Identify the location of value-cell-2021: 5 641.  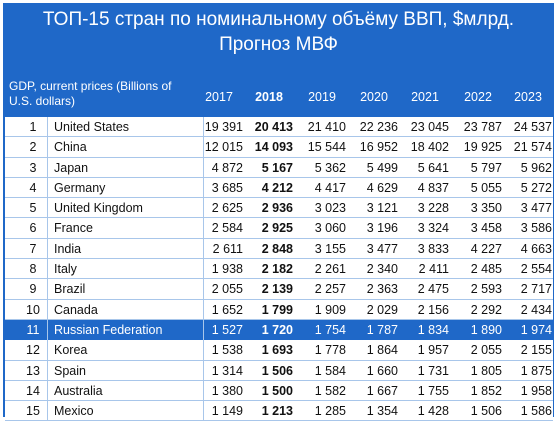
(433, 167).